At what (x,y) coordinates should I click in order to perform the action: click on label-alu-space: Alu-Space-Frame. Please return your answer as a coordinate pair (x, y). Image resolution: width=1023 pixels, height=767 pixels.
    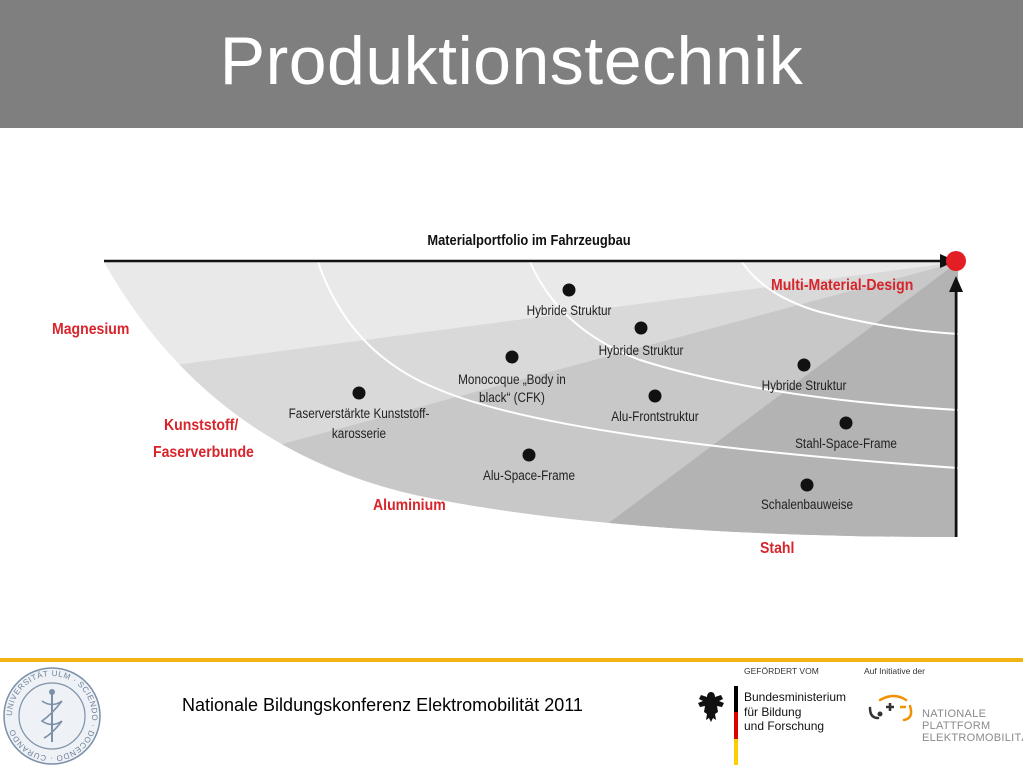
    Looking at the image, I should click on (529, 475).